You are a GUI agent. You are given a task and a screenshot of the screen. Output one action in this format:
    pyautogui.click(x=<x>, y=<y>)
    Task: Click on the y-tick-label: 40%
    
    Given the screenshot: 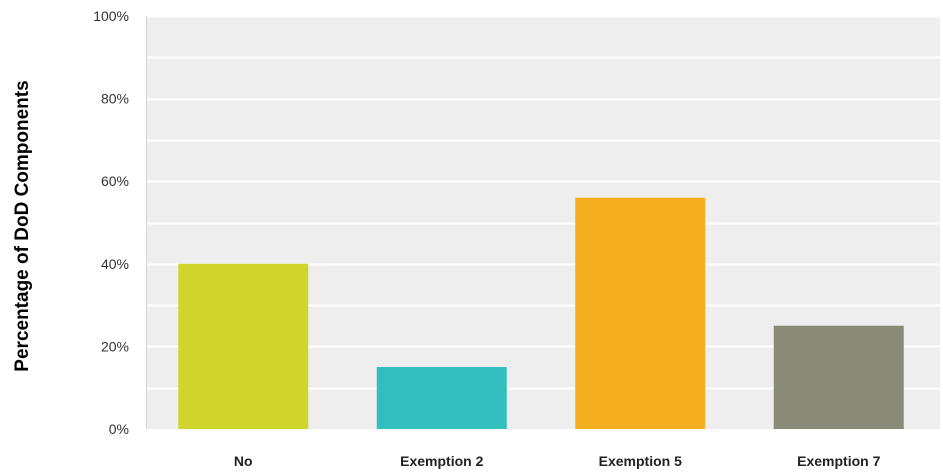 What is the action you would take?
    pyautogui.click(x=115, y=264)
    